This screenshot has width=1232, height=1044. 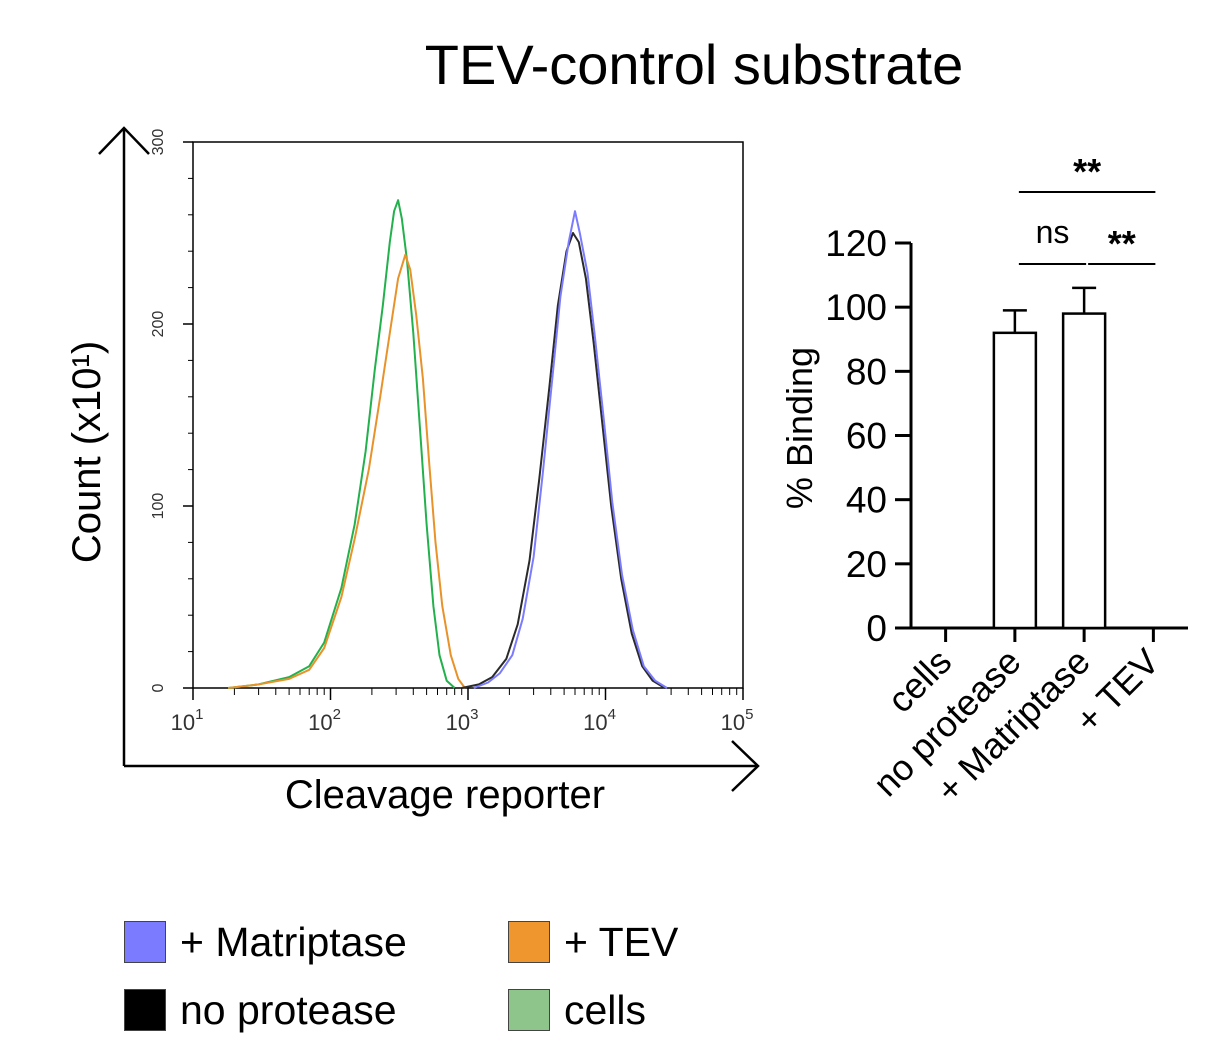 What do you see at coordinates (124, 140) in the screenshot?
I see `outer-y-arrow-icon` at bounding box center [124, 140].